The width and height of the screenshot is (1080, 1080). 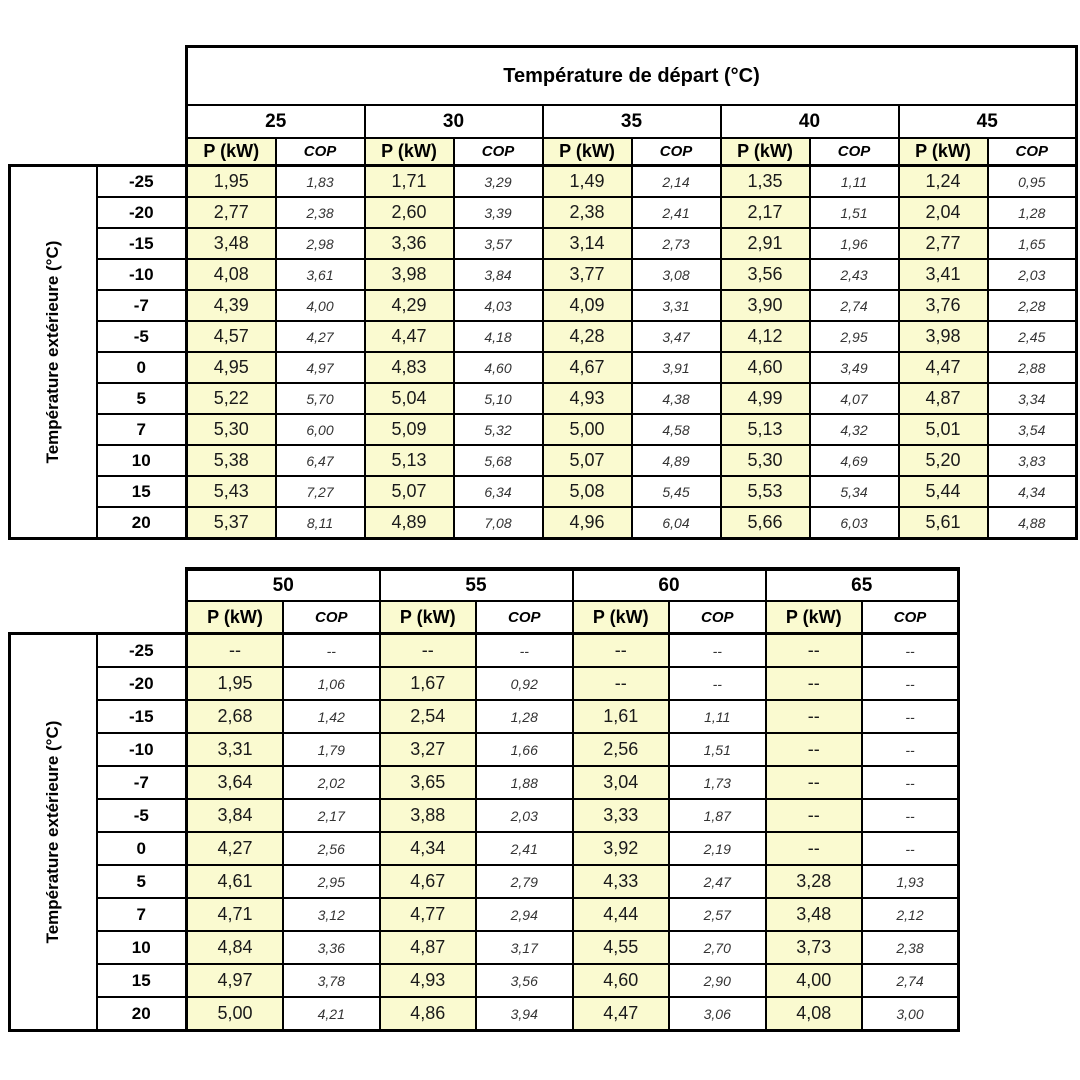 What do you see at coordinates (427, 815) in the screenshot?
I see `p-value-cell: 3,88` at bounding box center [427, 815].